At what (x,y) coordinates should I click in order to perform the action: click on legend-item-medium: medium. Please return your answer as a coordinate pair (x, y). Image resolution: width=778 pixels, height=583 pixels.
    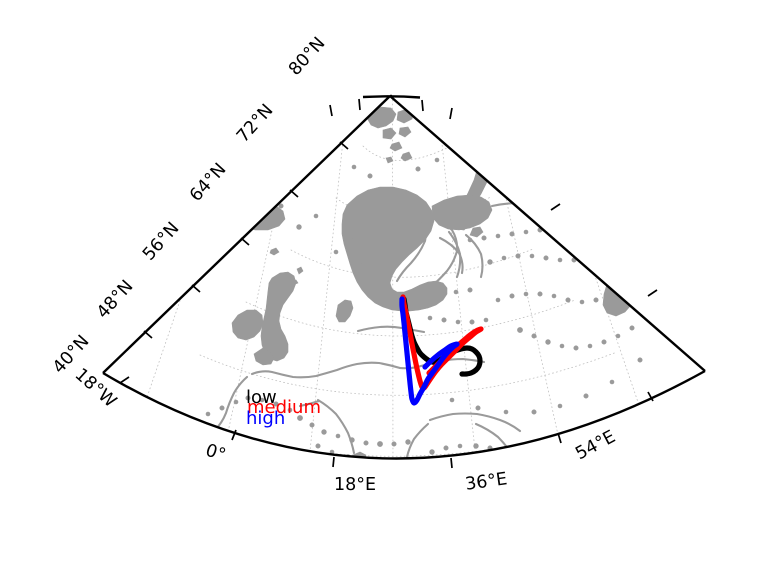
    Looking at the image, I should click on (284, 407).